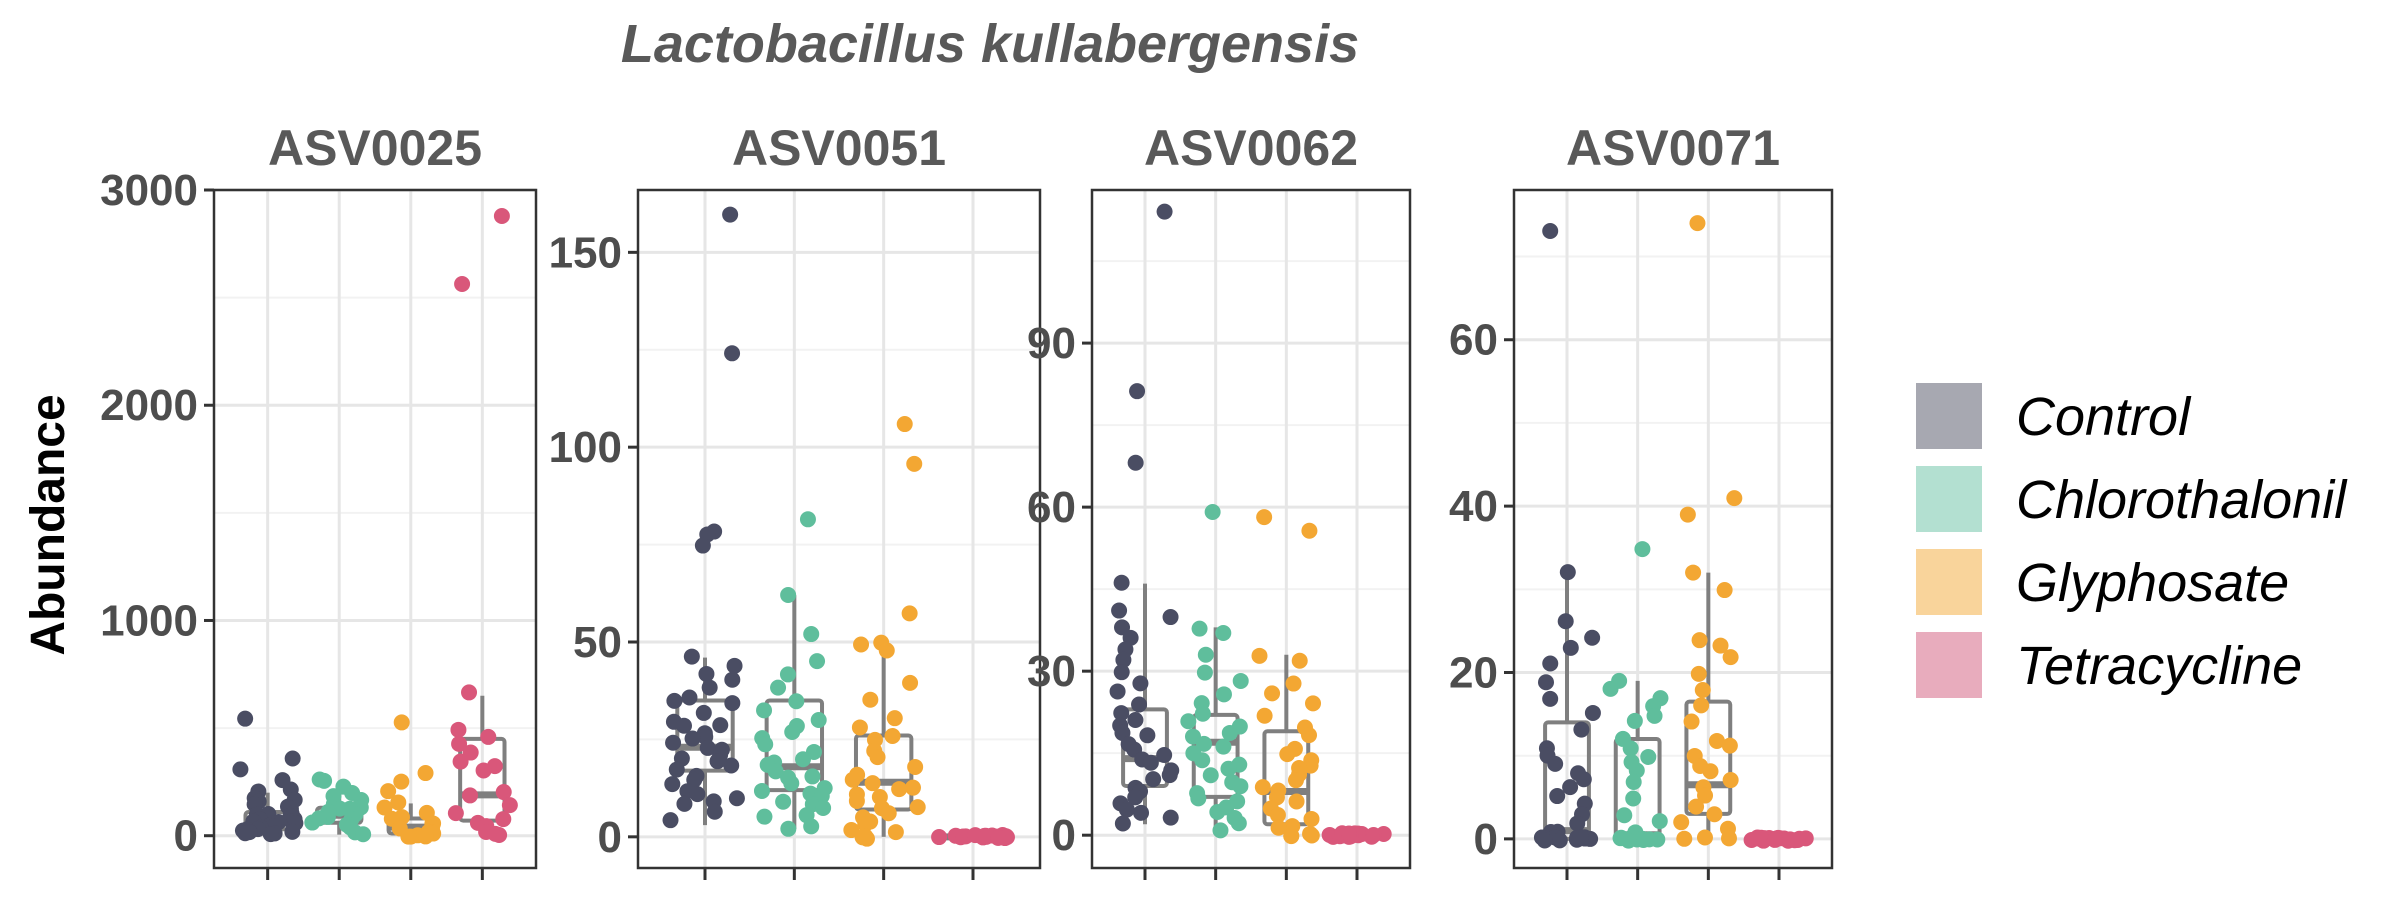  Describe the element at coordinates (48, 524) in the screenshot. I see `y-axis-label: Abundance` at that location.